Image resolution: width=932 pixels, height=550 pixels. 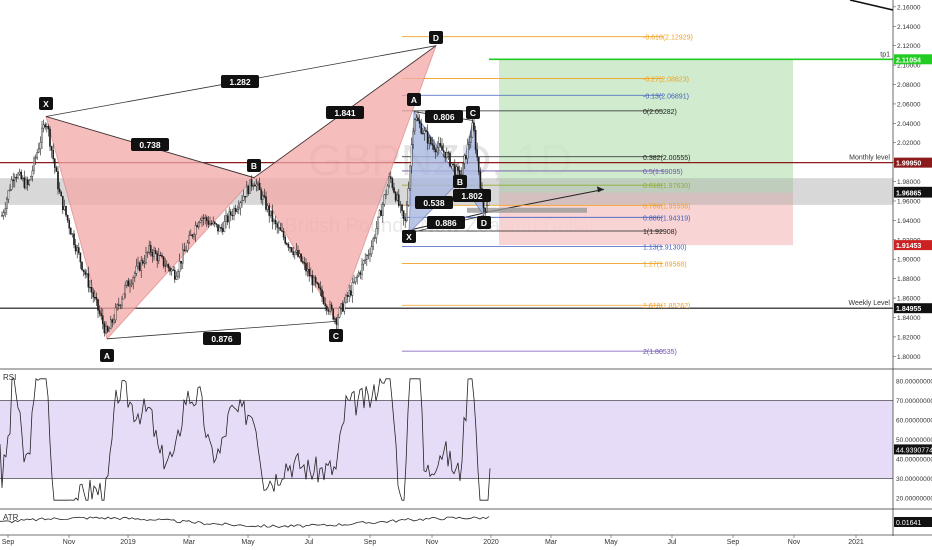 I want to click on fib-label-7: 0.786(1.95556), so click(x=666, y=206).